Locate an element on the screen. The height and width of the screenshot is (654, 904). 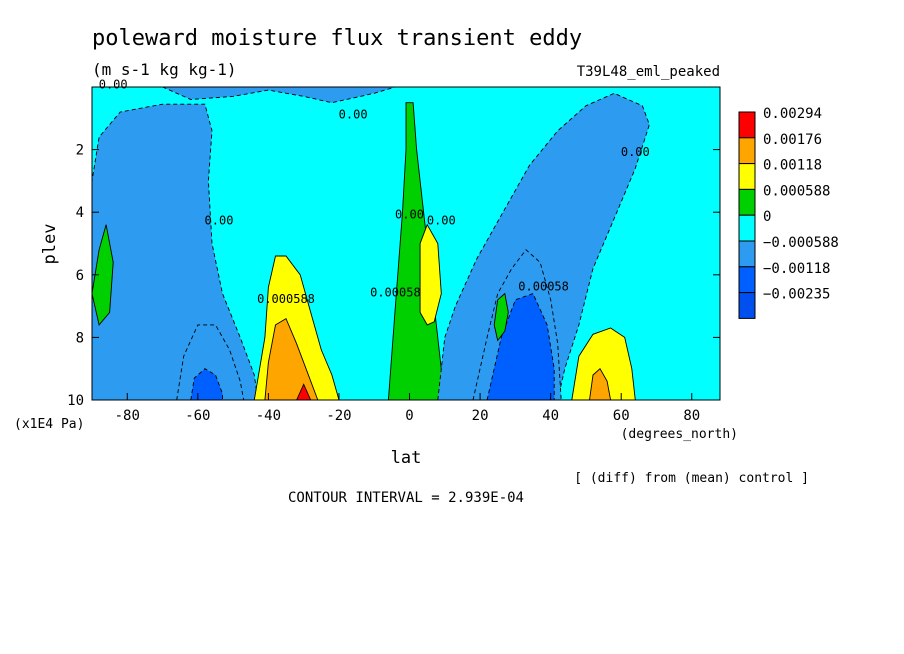
y-tick-label: 8 is located at coordinates (80, 338).